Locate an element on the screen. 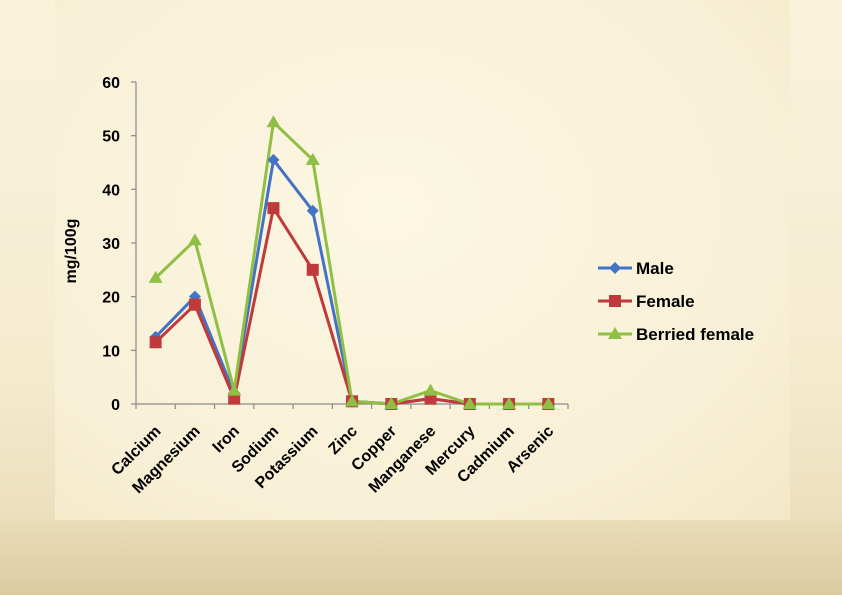  y-tick-labels: 0 10 20 30 40 50 60 is located at coordinates (111, 244).